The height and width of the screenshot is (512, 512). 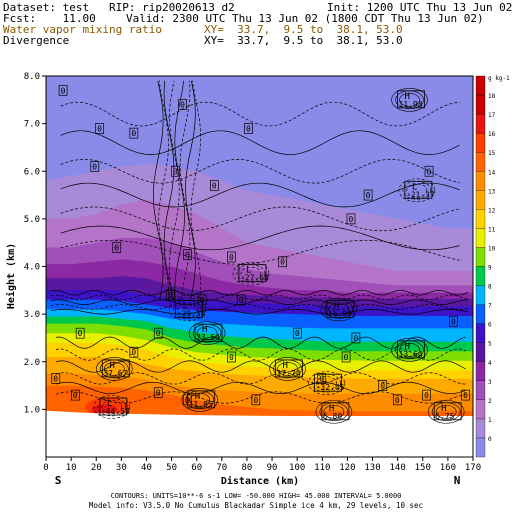 What do you see at coordinates (372, 468) in the screenshot?
I see `x-tick-label: 130` at bounding box center [372, 468].